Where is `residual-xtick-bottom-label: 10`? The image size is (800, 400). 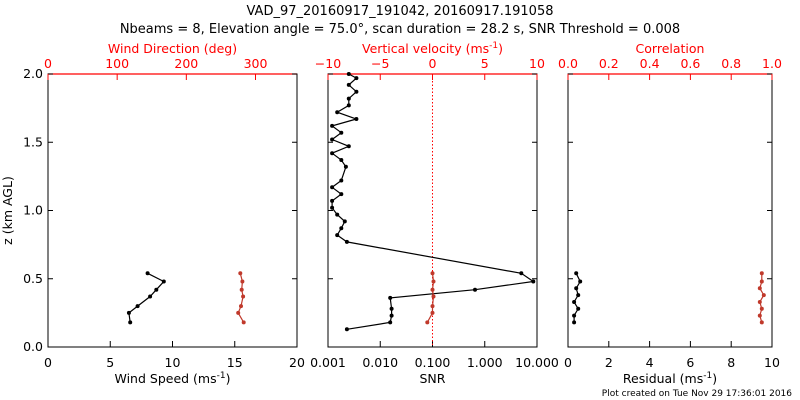 residual-xtick-bottom-label: 10 is located at coordinates (772, 362).